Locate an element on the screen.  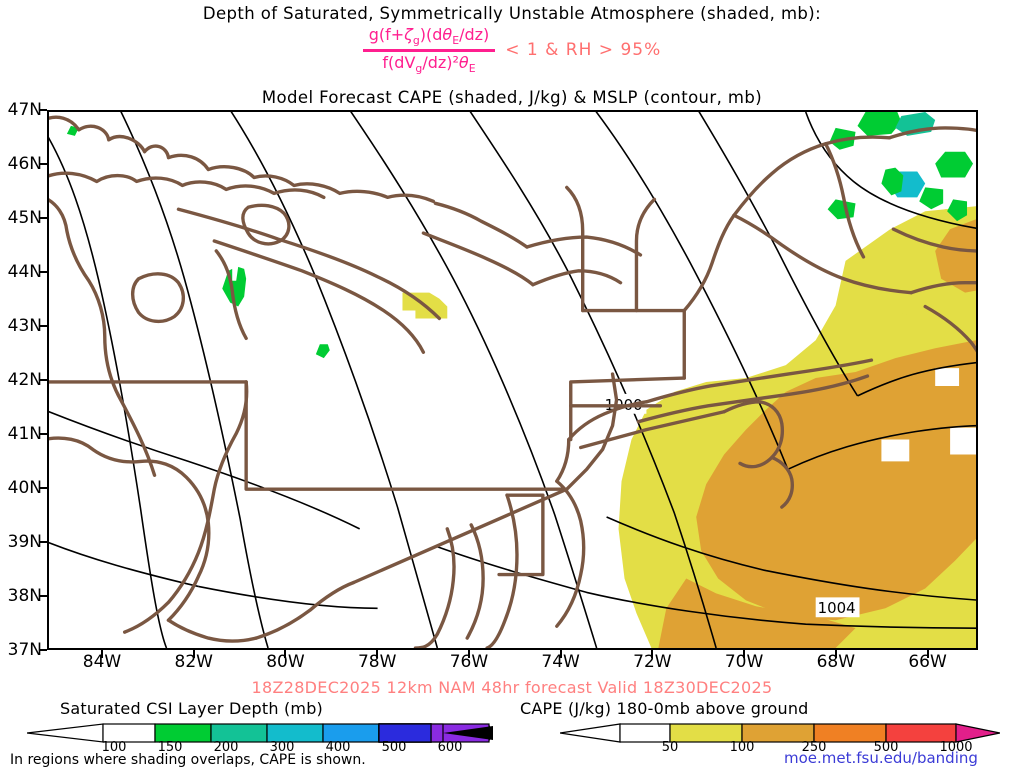
wv-va-border is located at coordinates (212, 630).